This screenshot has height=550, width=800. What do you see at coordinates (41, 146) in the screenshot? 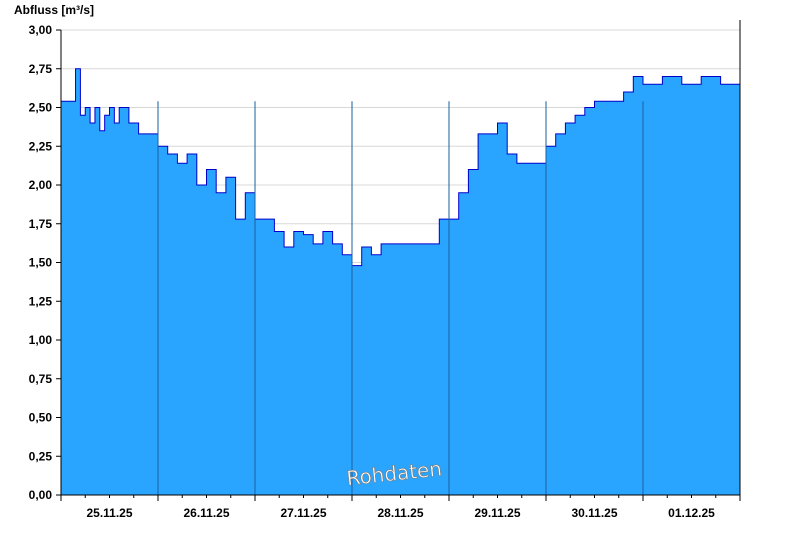
I see `y-tick-label: 2,25` at bounding box center [41, 146].